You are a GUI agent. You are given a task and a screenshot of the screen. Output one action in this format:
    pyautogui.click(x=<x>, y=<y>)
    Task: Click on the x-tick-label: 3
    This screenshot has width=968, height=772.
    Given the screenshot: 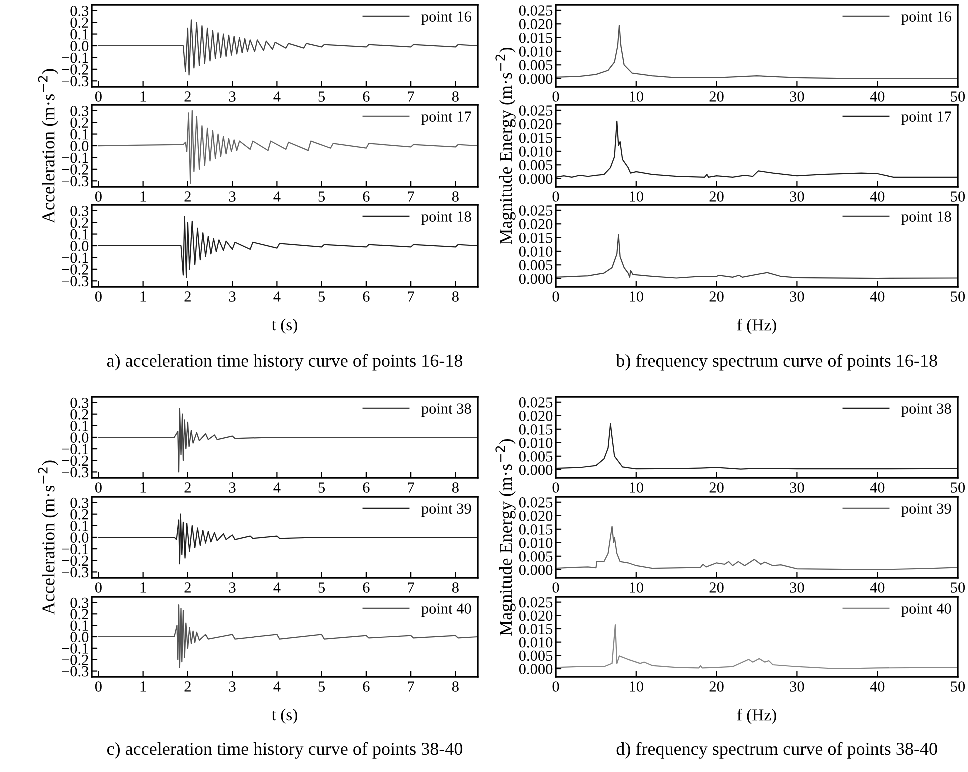 What is the action you would take?
    pyautogui.click(x=232, y=587)
    